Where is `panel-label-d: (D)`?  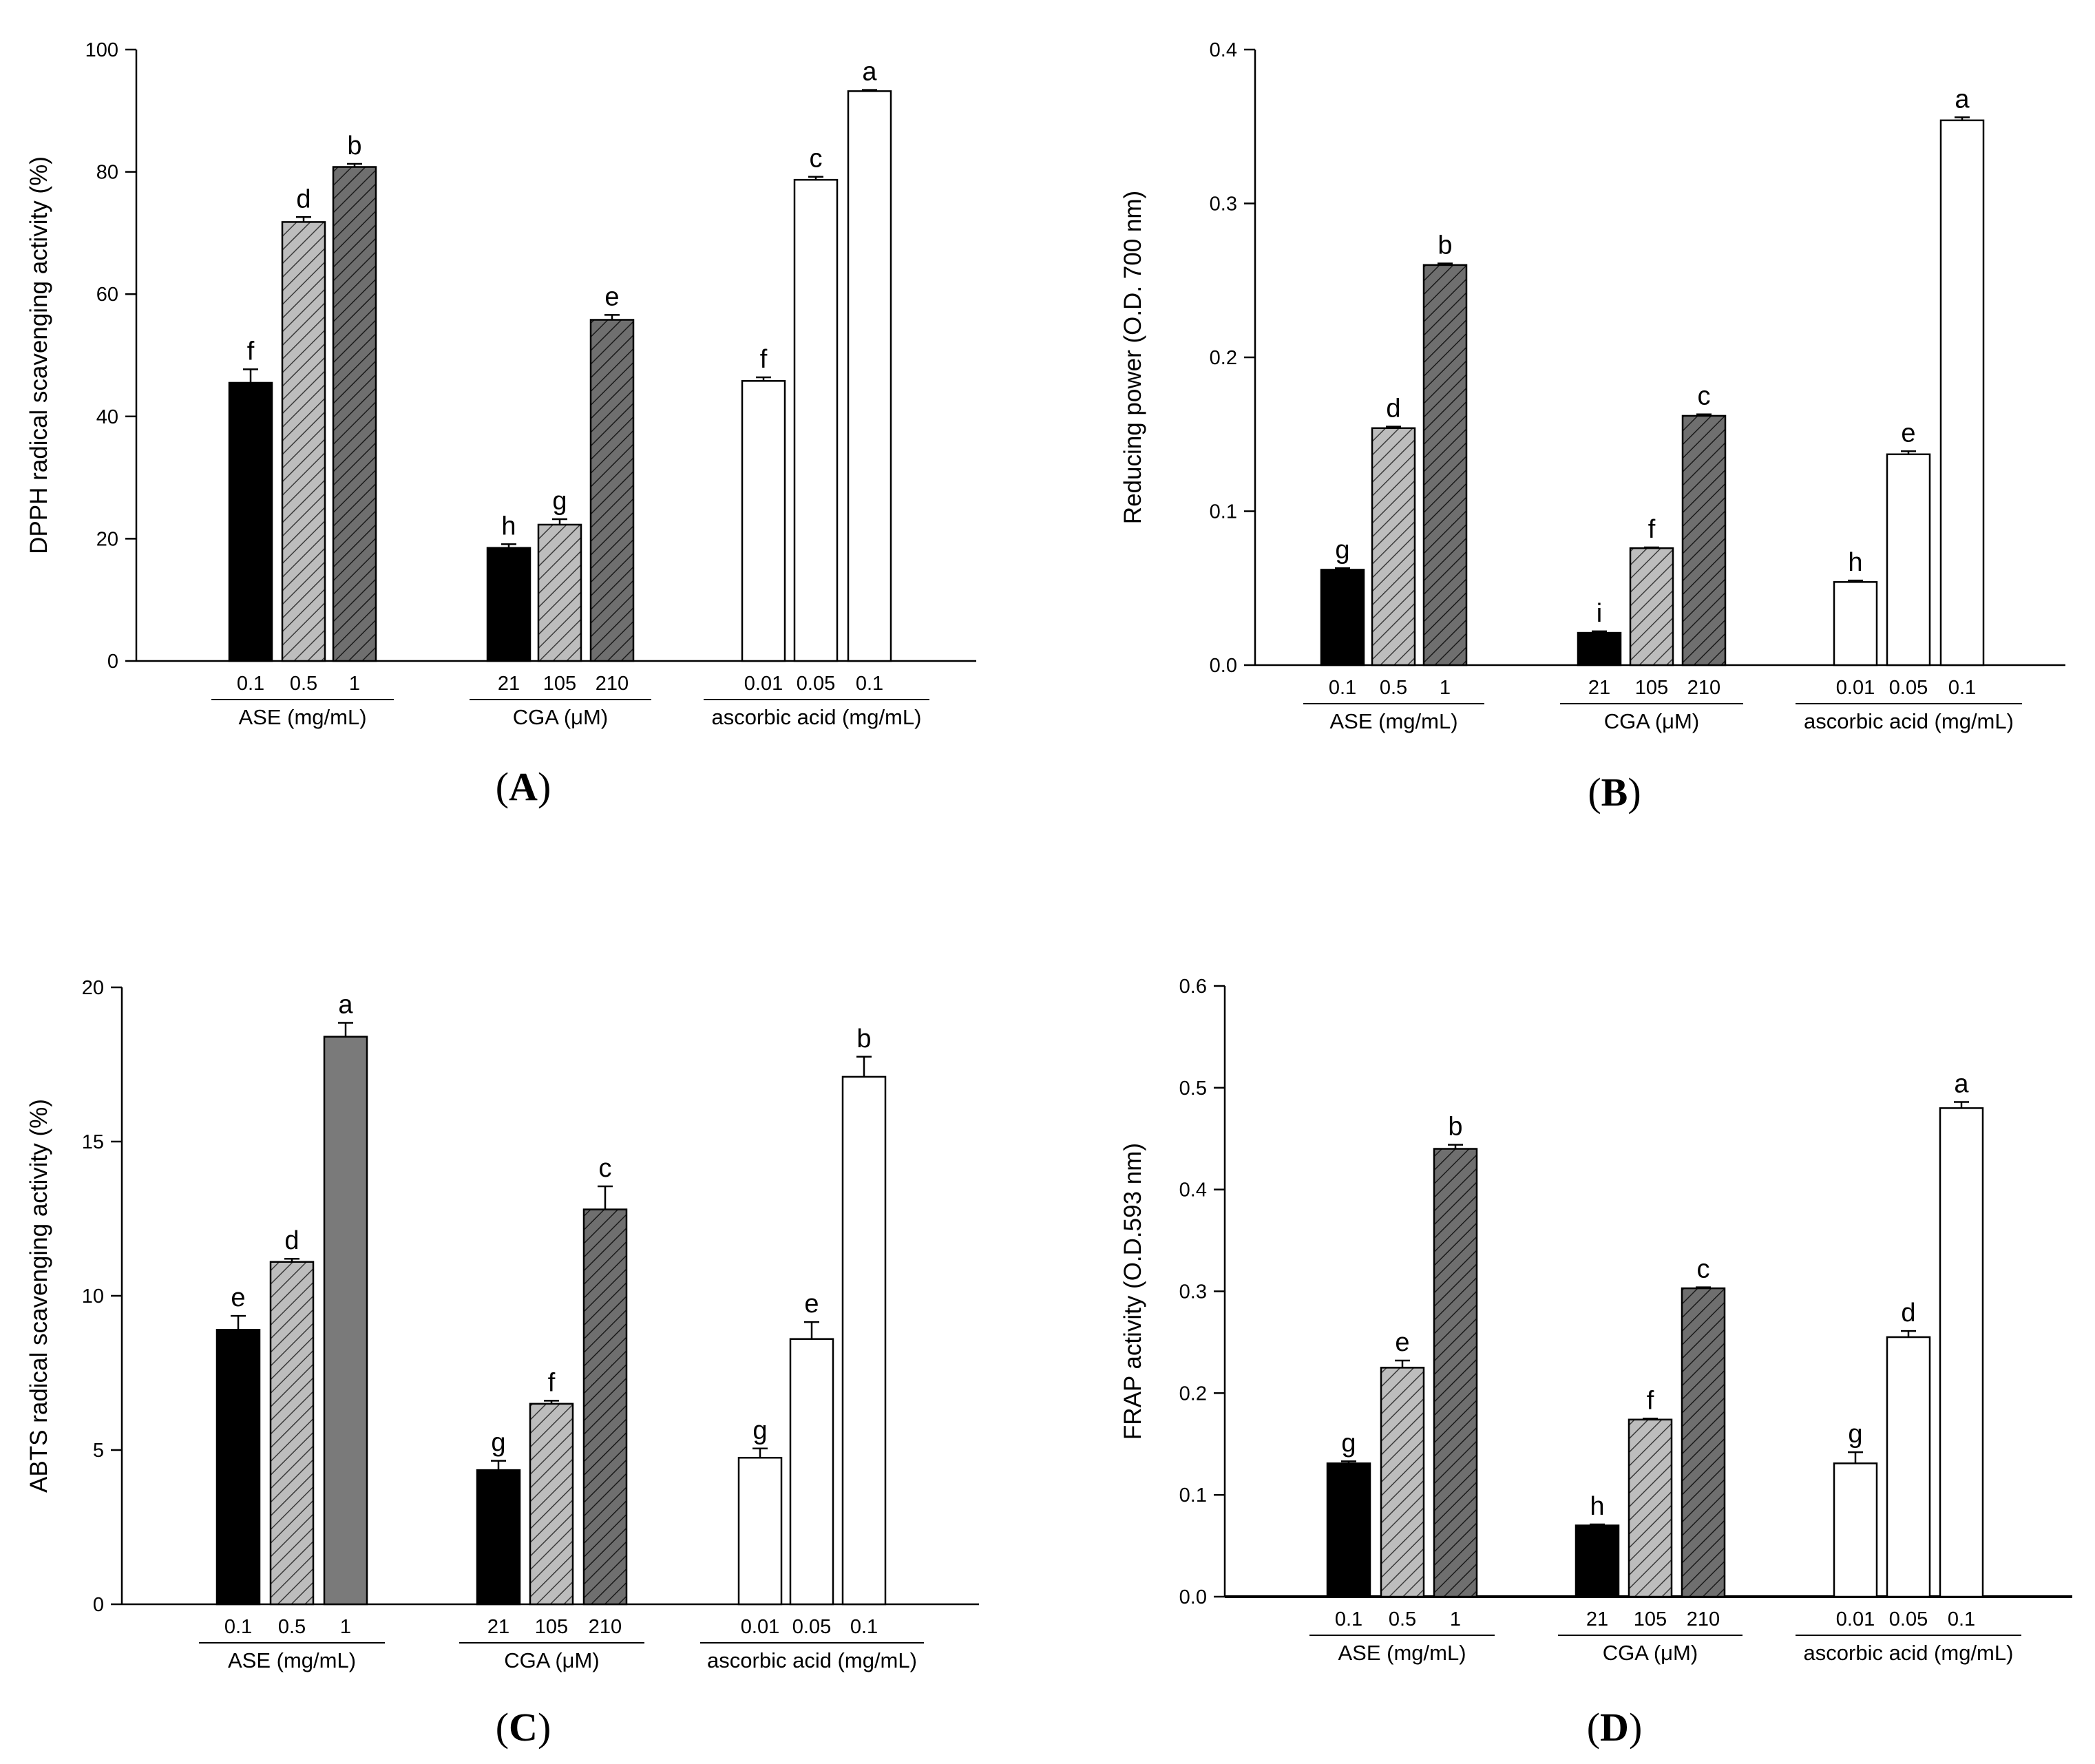
panel-label-d: (D) is located at coordinates (1615, 1727).